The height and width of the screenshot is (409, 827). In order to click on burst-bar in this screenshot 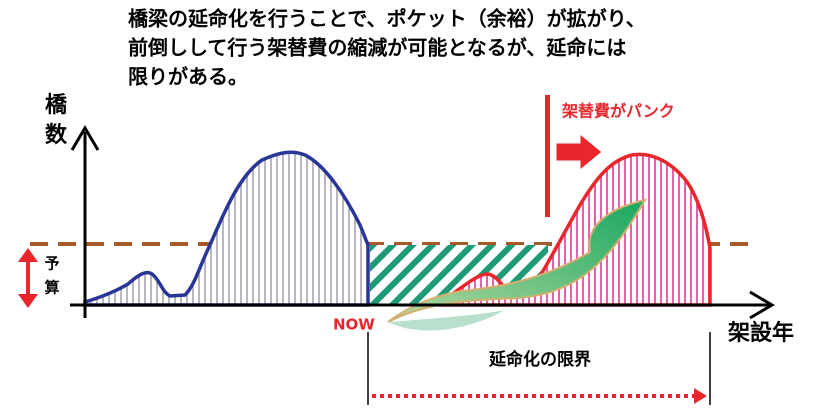, I will do `click(547, 156)`.